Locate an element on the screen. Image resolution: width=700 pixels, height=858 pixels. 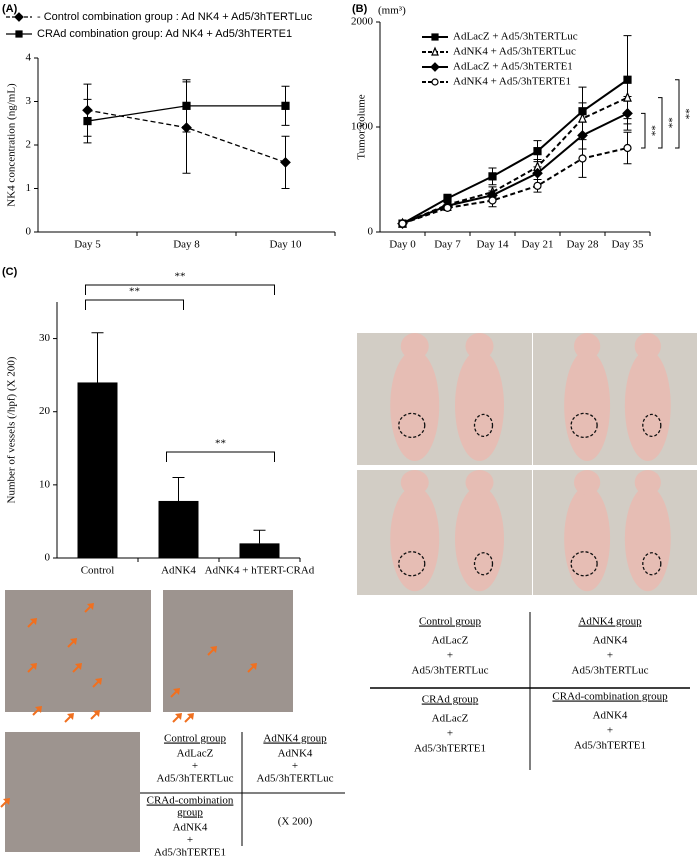
x-tick-label: AdNK4 is located at coordinates (178, 571).